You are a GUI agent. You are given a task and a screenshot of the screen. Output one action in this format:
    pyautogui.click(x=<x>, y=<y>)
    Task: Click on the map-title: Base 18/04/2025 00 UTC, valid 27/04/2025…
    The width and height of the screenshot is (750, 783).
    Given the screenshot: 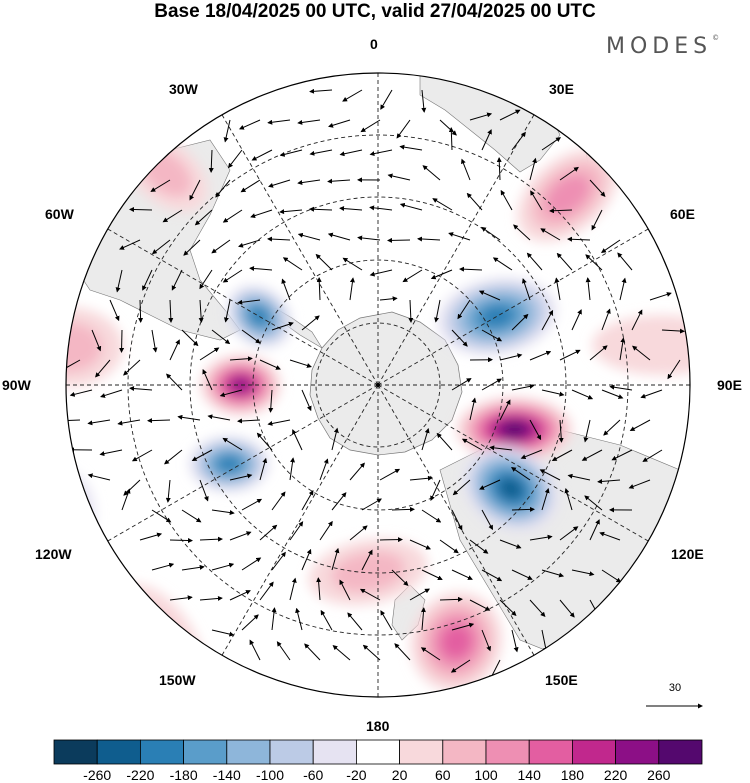 What is the action you would take?
    pyautogui.click(x=375, y=11)
    